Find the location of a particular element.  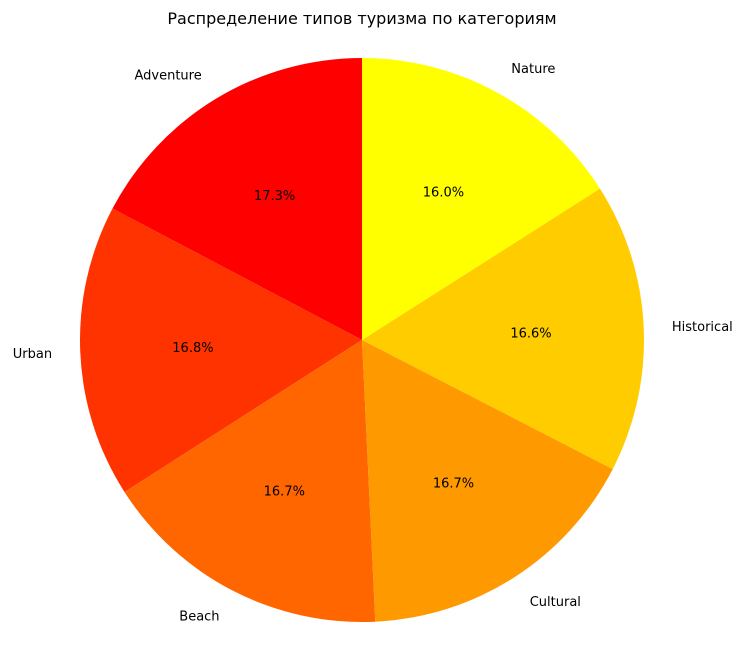

pie-slice-adventure is located at coordinates (237, 199).